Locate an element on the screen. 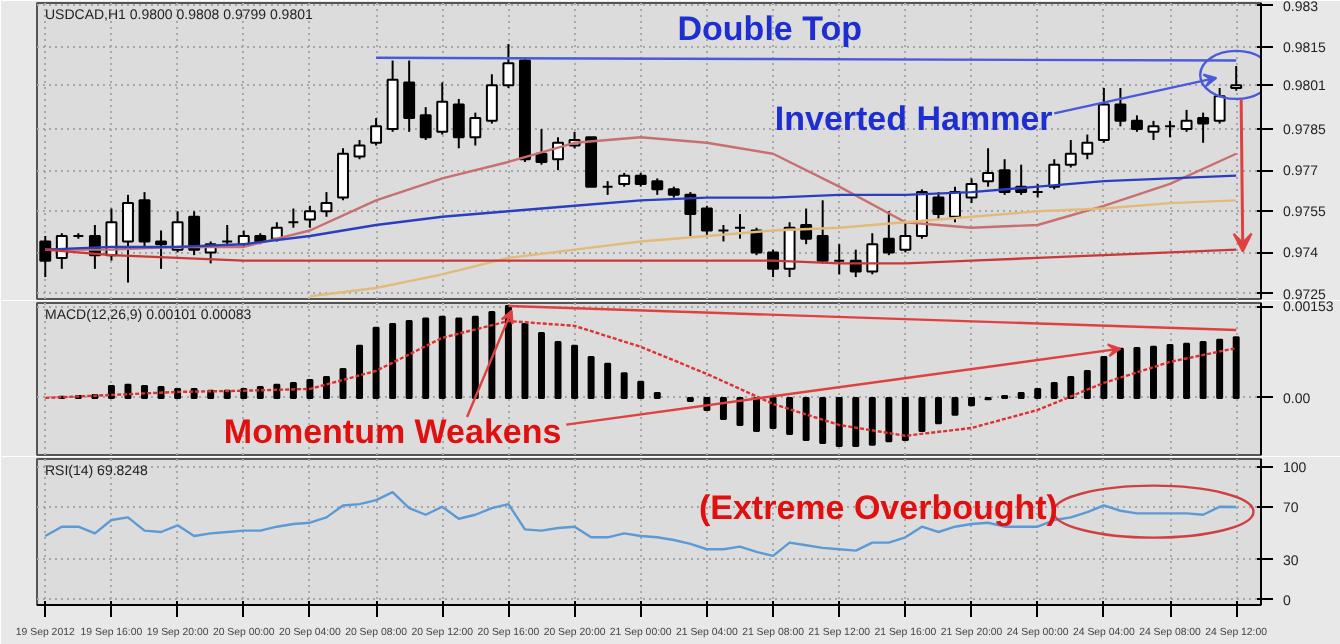  annotation: Inverted Hammer is located at coordinates (914, 119).